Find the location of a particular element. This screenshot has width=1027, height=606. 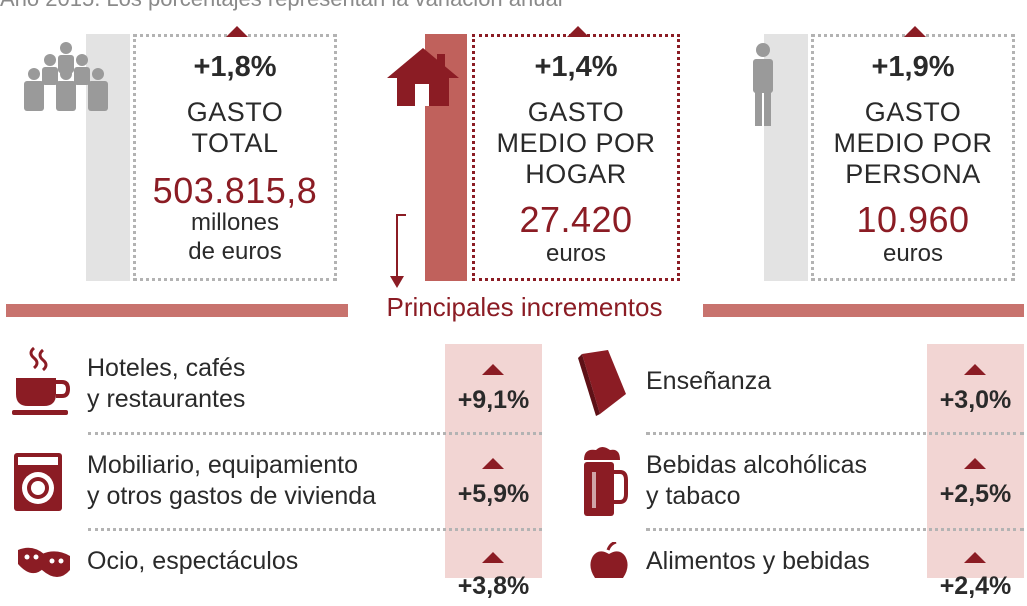

stat-change: +1,9% is located at coordinates (913, 67).